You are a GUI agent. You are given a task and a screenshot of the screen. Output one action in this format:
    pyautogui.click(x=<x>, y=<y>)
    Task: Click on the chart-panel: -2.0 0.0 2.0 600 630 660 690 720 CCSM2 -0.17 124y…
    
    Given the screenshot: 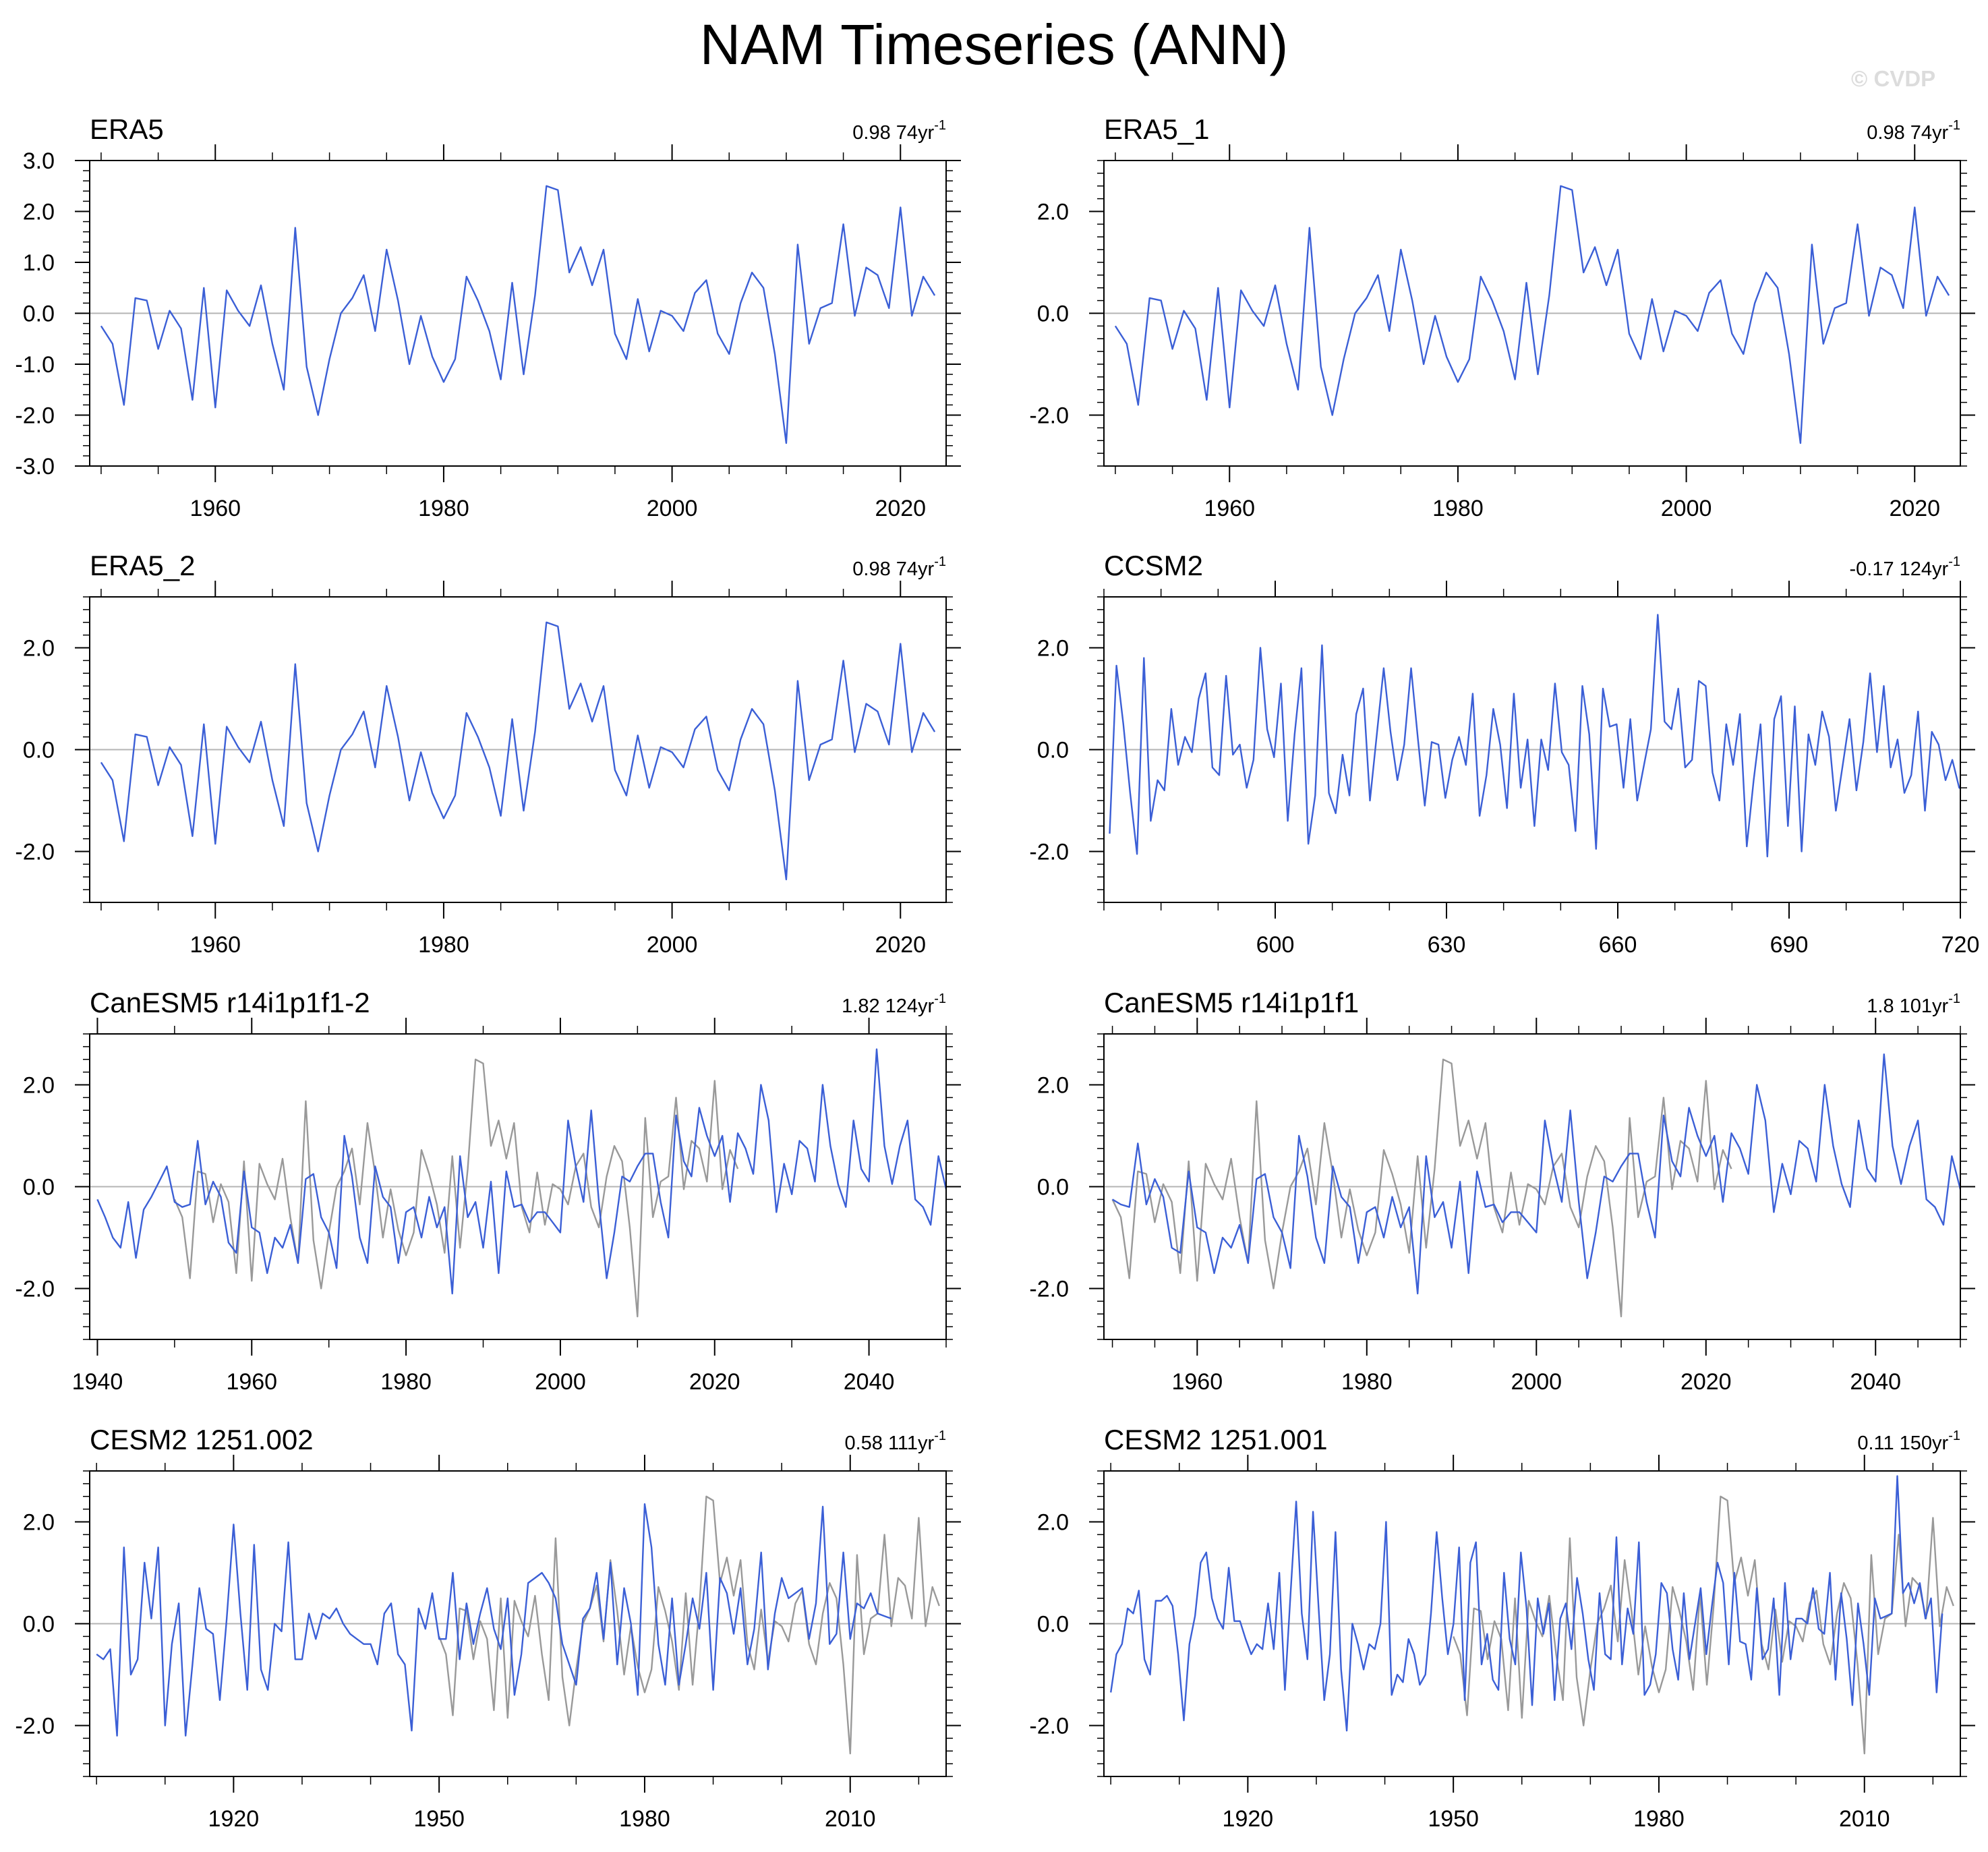 What is the action you would take?
    pyautogui.click(x=1505, y=754)
    